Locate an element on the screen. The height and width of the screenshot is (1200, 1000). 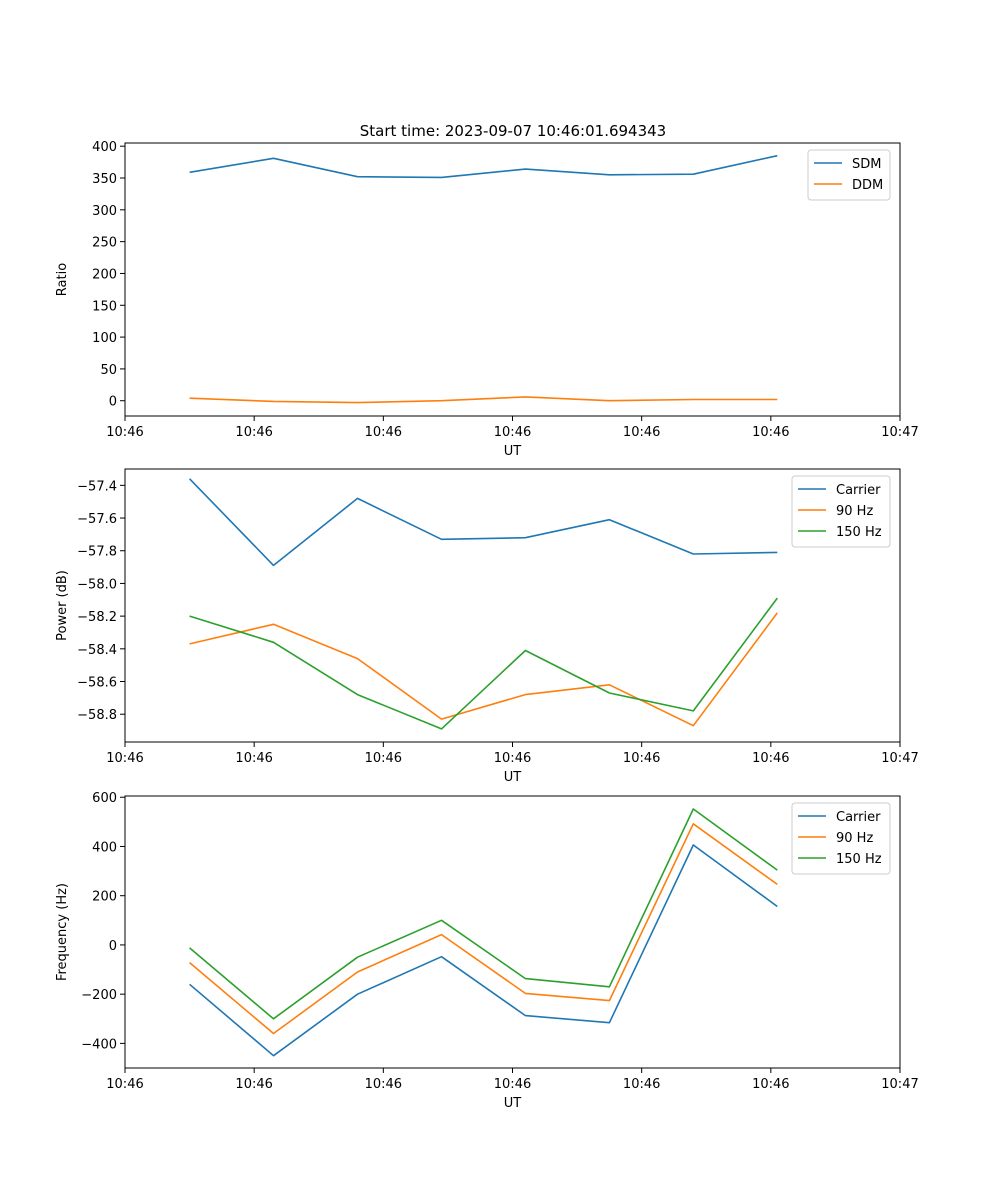
legend-label: SDM is located at coordinates (866, 164).